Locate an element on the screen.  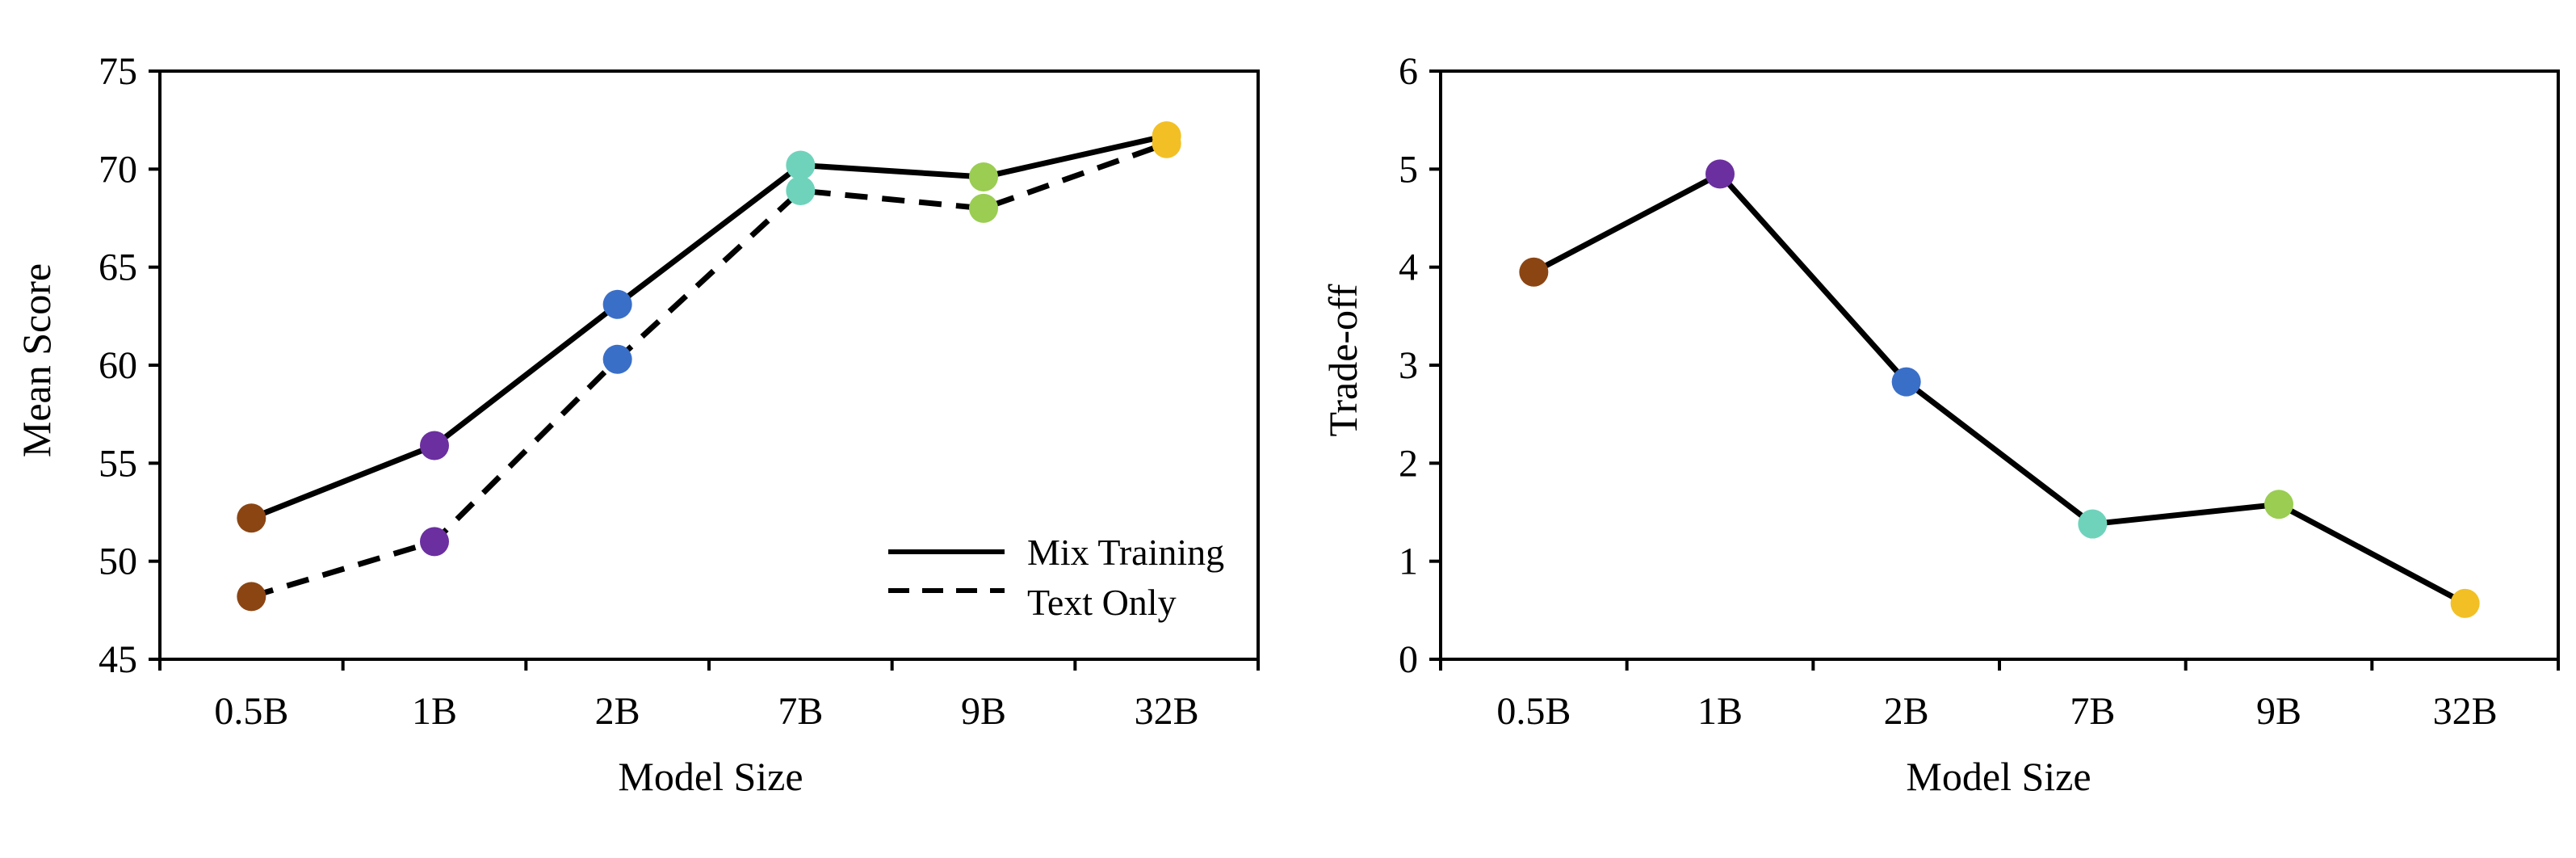
legend-label-mix-training: Mix Training is located at coordinates (1125, 552).